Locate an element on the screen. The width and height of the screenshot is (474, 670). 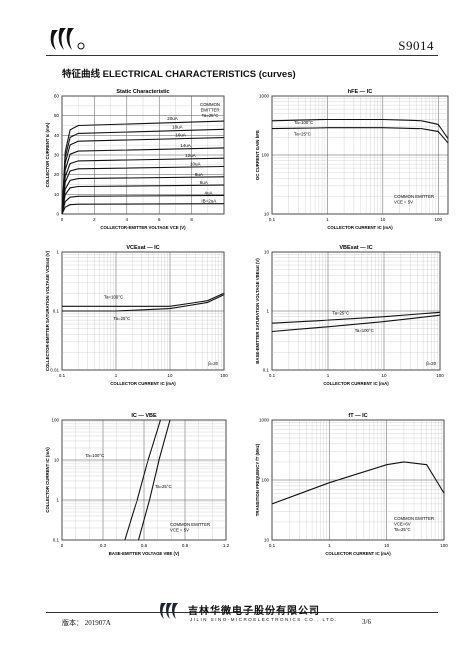
curve-label: 20uA is located at coordinates (172, 118).